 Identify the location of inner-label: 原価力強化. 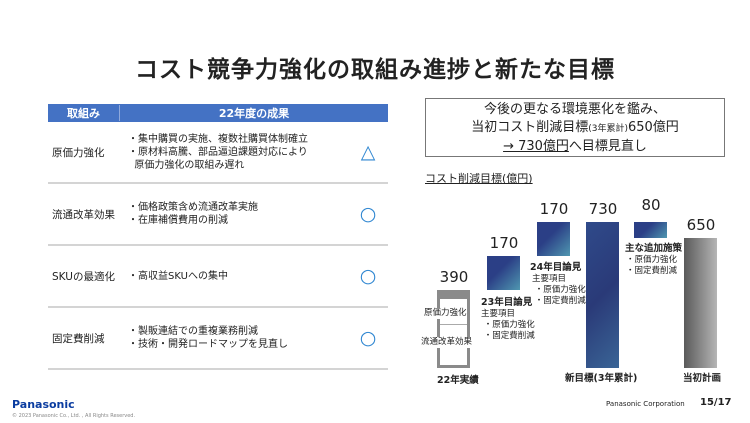
(445, 313).